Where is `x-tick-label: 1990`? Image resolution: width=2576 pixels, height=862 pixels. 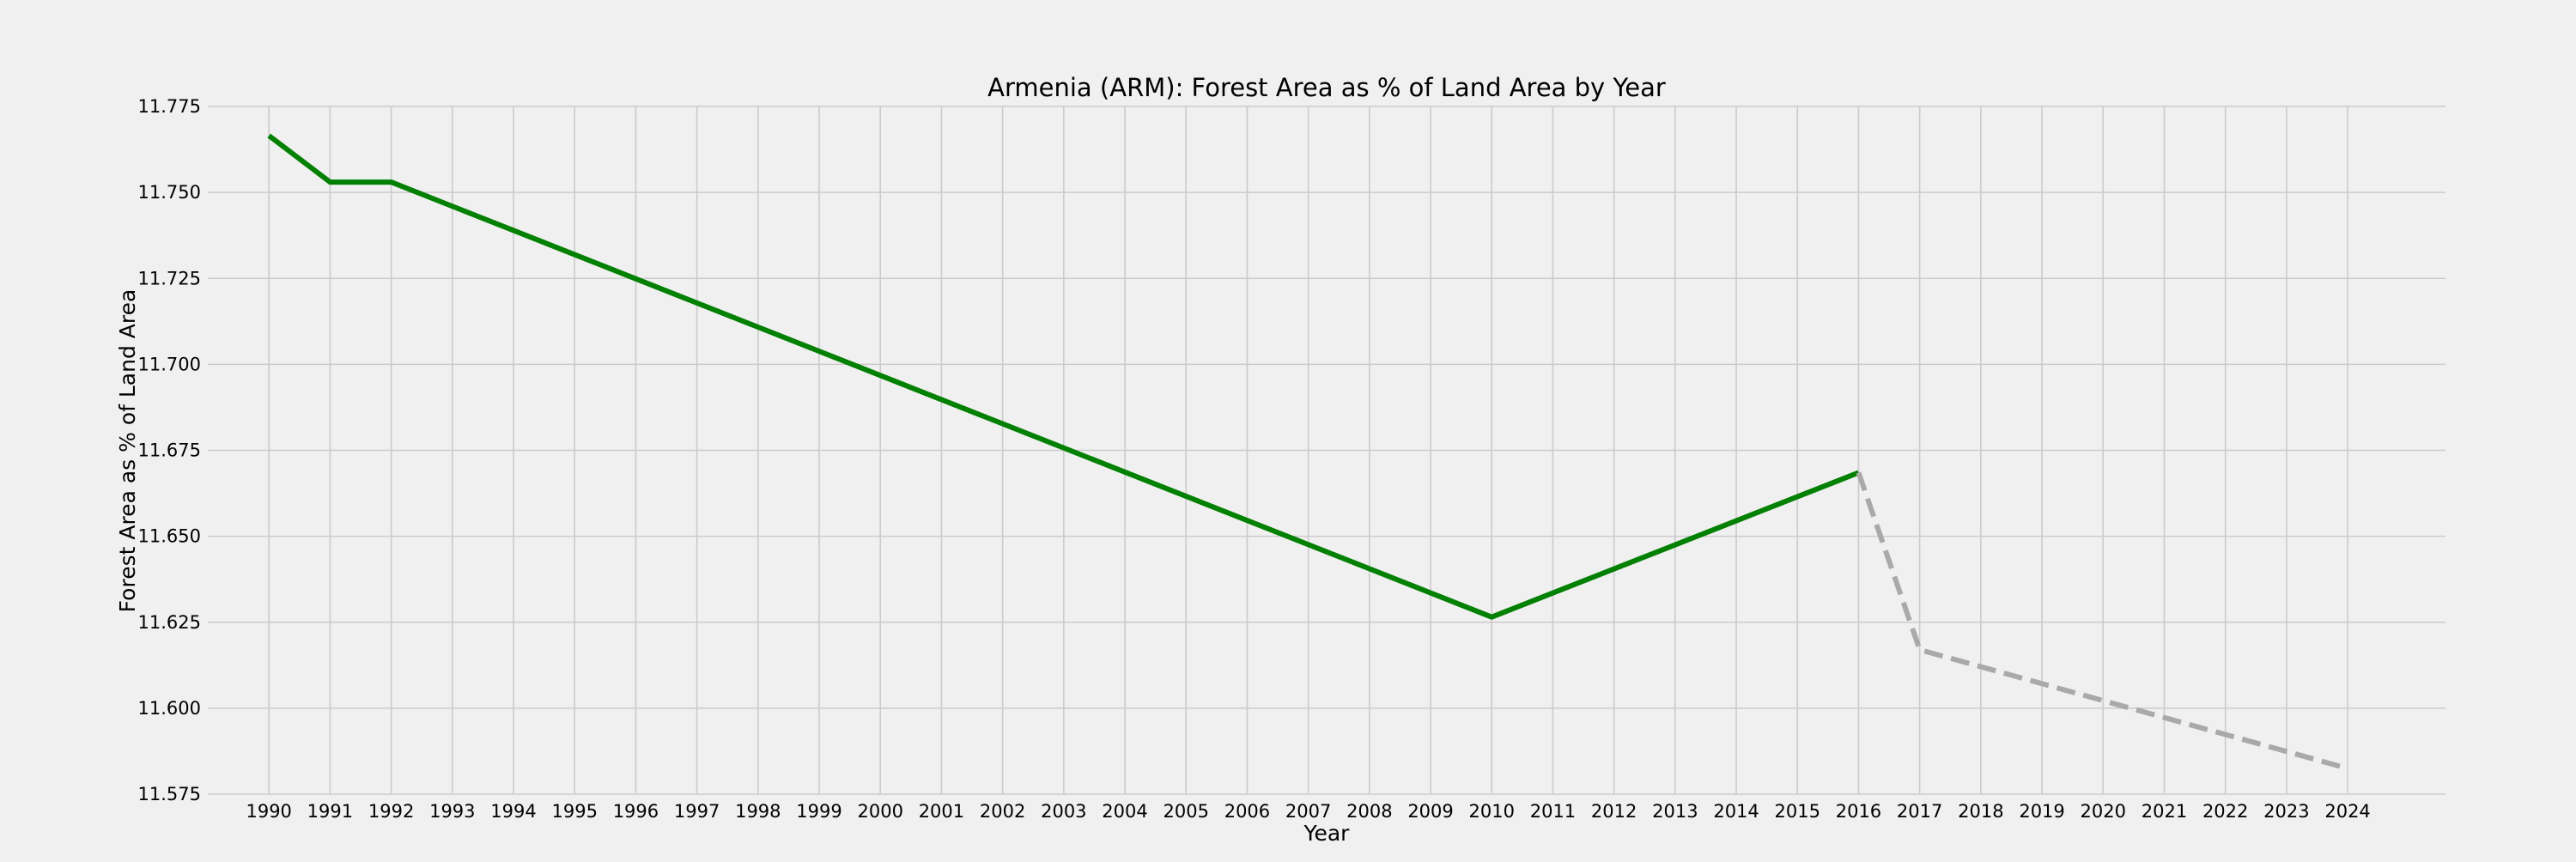 x-tick-label: 1990 is located at coordinates (269, 811).